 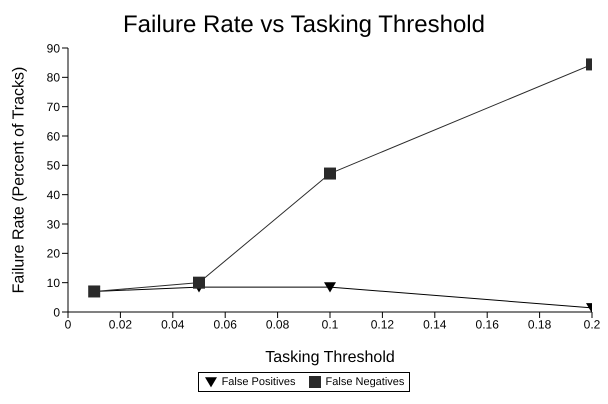 What do you see at coordinates (53, 48) in the screenshot?
I see `y-tick-label: 90` at bounding box center [53, 48].